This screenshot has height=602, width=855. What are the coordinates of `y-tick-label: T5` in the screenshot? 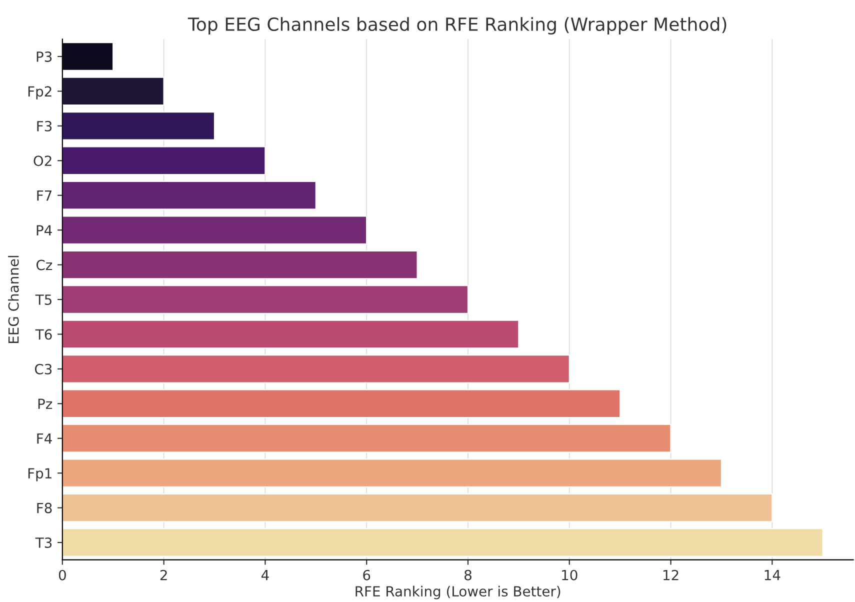 It's located at (43, 299).